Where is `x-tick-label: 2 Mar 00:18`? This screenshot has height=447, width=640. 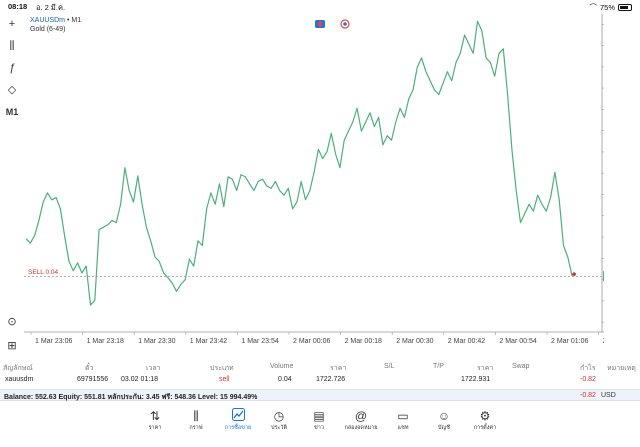 x-tick-label: 2 Mar 00:18 is located at coordinates (363, 341).